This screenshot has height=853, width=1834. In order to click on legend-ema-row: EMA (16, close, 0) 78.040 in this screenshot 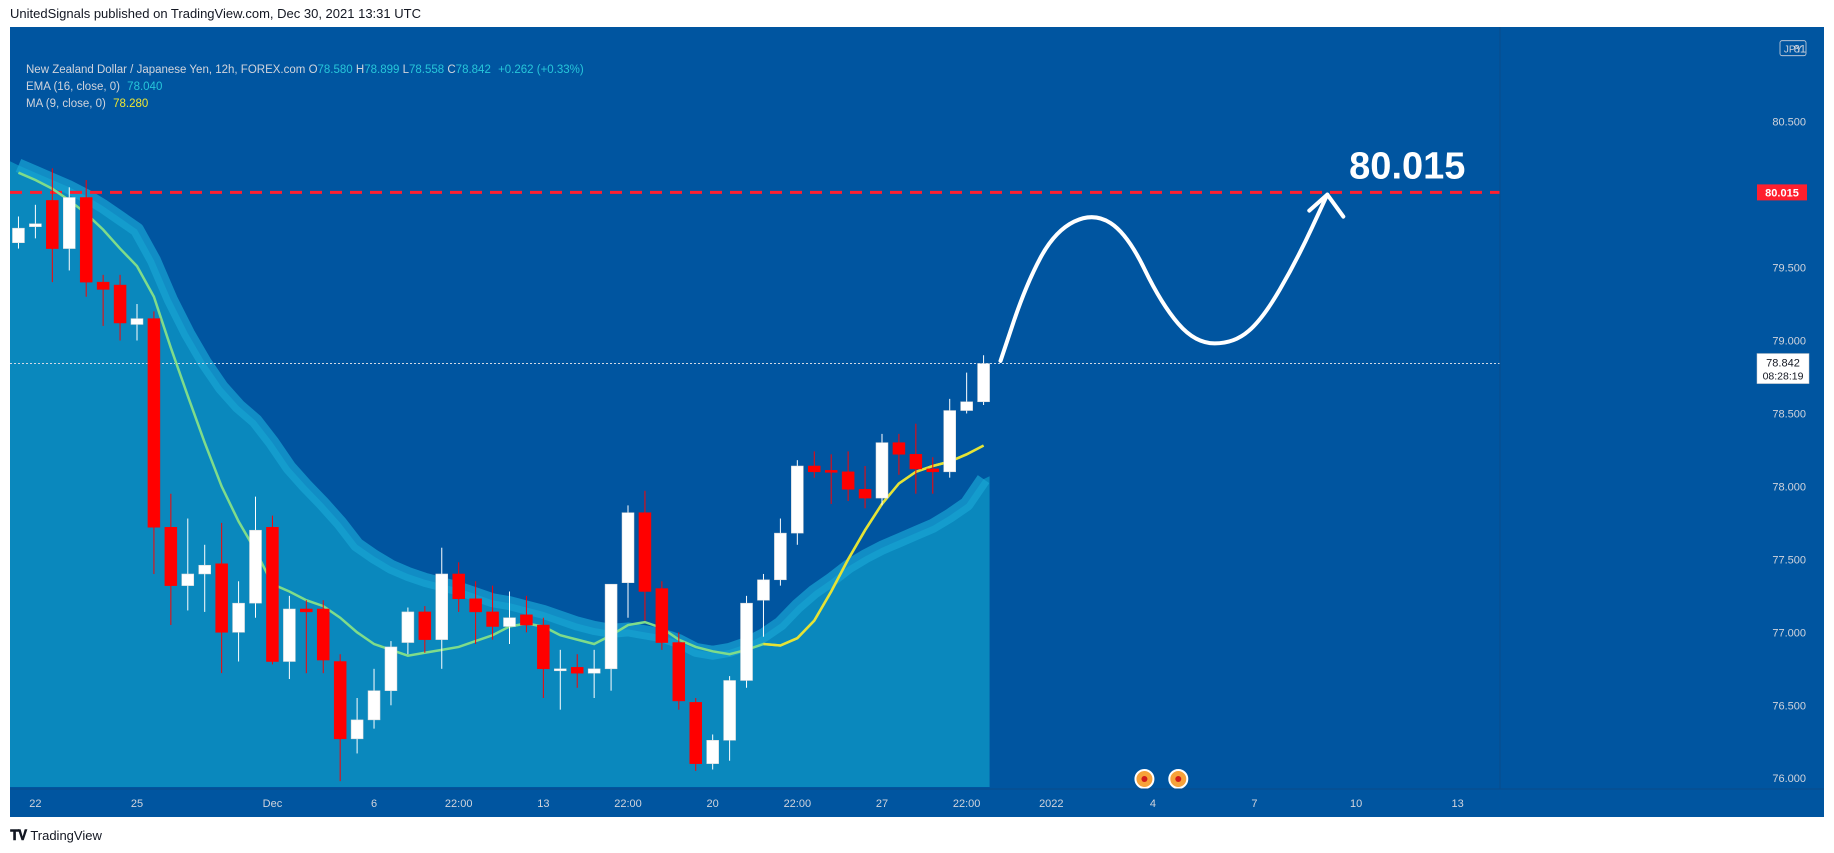, I will do `click(305, 87)`.